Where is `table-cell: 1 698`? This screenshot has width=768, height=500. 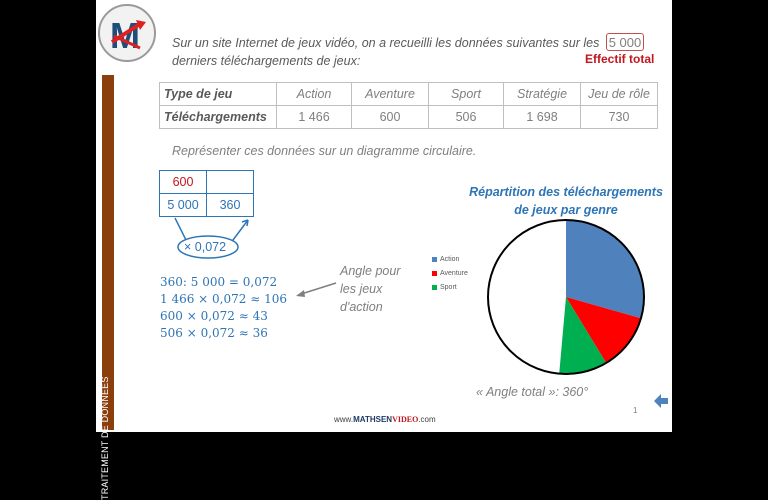
table-cell: 1 698 is located at coordinates (542, 117).